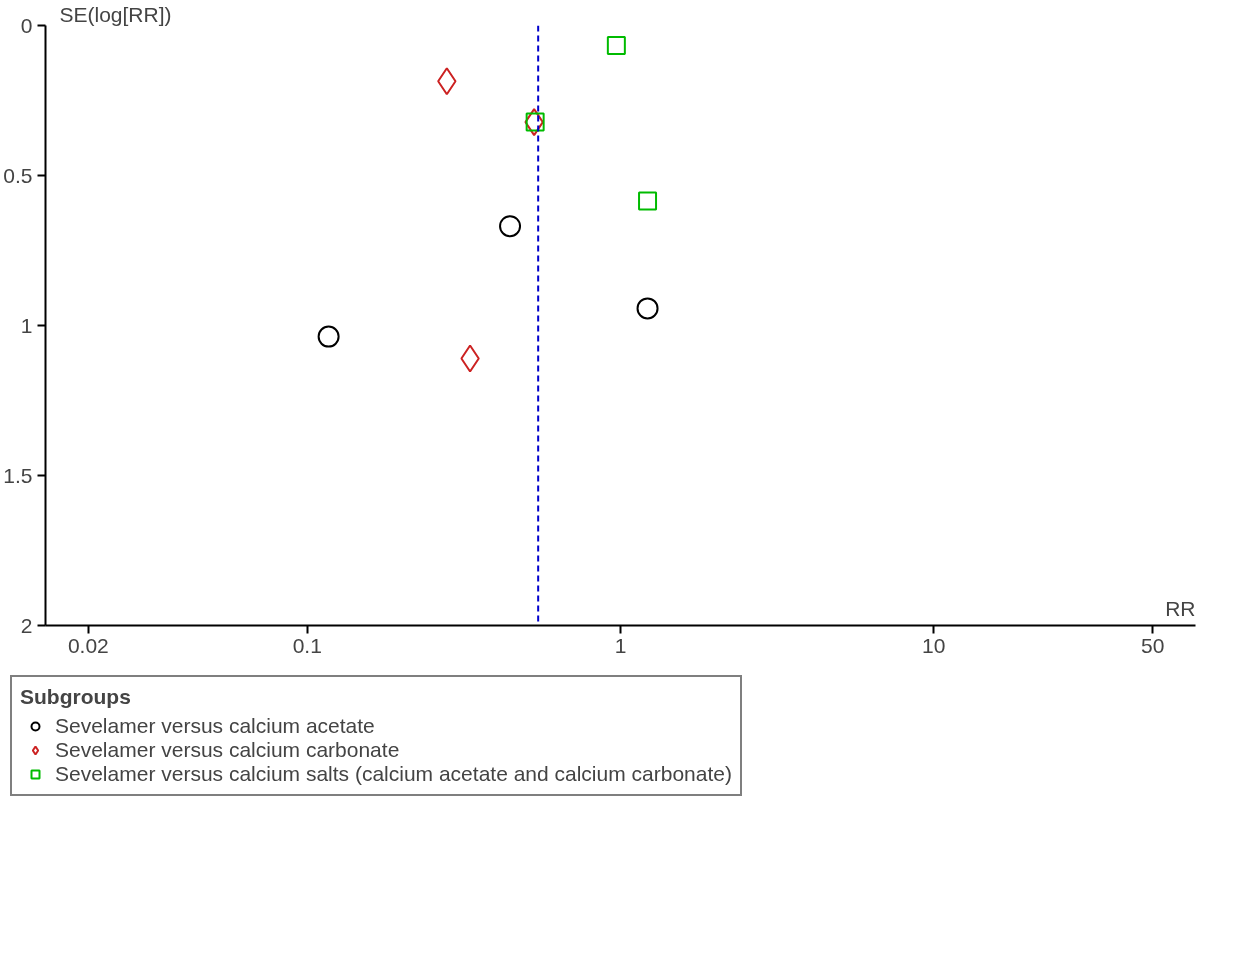 The width and height of the screenshot is (1253, 955). Describe the element at coordinates (26, 625) in the screenshot. I see `y-tick-label: 2` at that location.